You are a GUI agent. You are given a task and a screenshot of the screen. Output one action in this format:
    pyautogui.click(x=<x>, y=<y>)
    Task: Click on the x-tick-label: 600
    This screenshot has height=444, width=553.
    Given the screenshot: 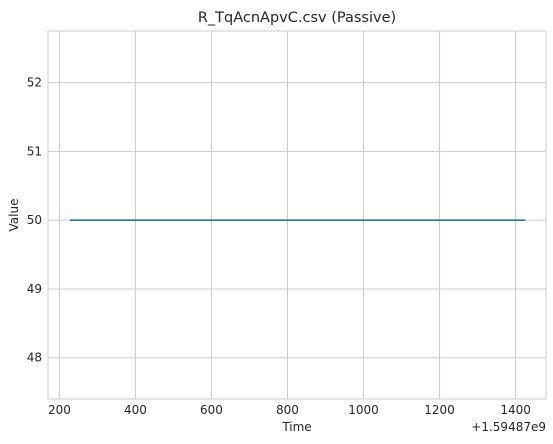 What is the action you would take?
    pyautogui.click(x=211, y=410)
    